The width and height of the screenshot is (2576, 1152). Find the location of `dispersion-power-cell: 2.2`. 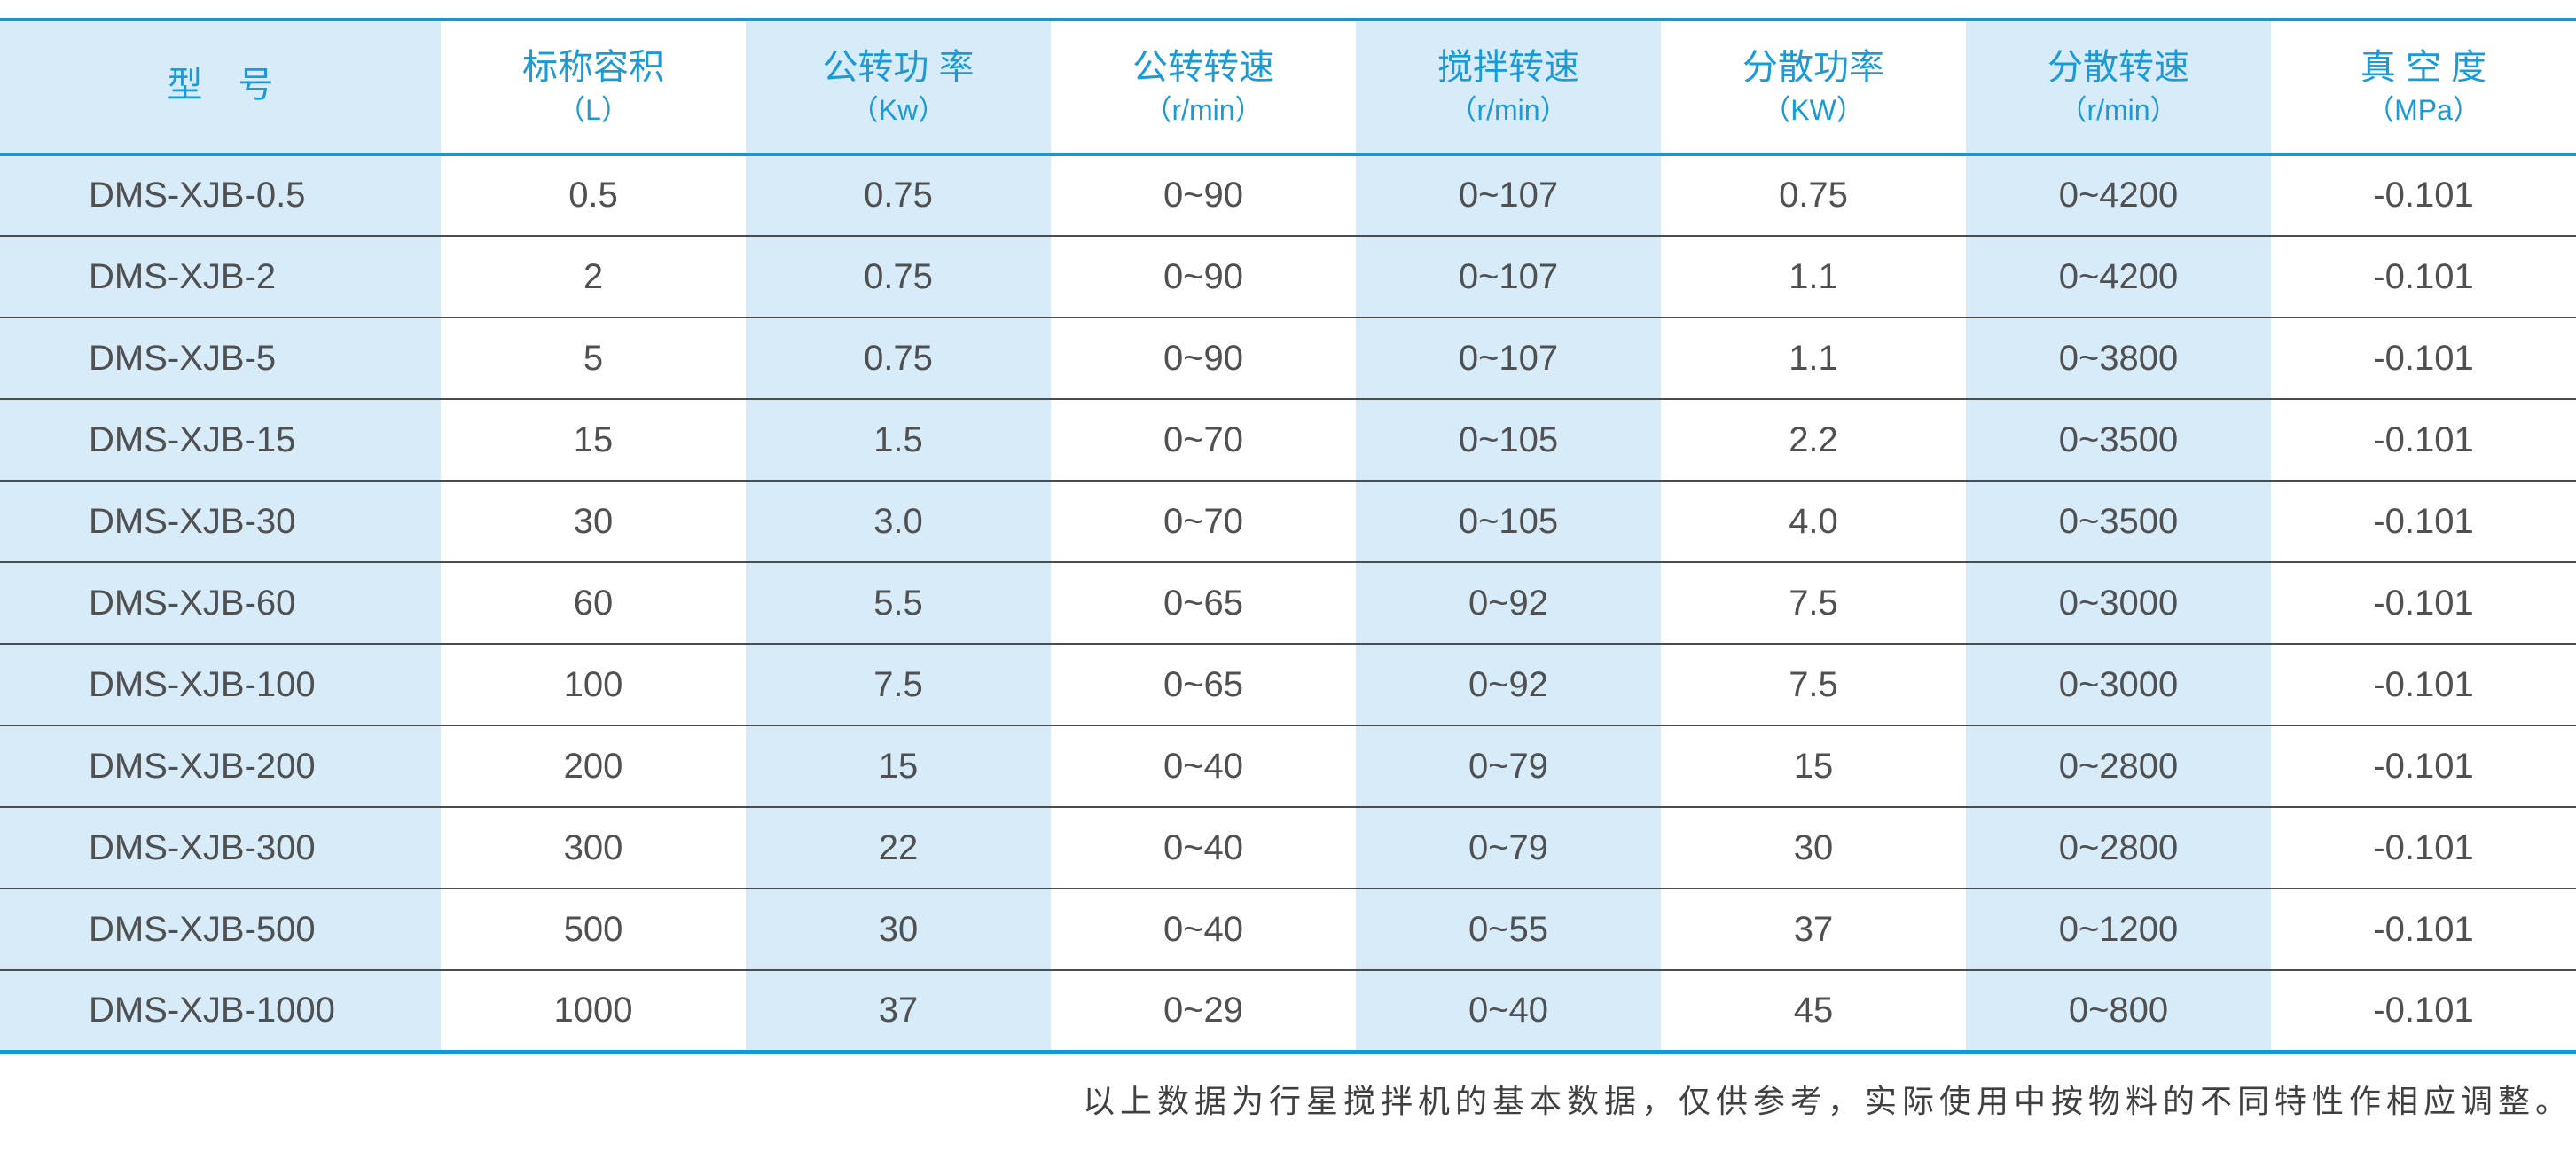

dispersion-power-cell: 2.2 is located at coordinates (1813, 440).